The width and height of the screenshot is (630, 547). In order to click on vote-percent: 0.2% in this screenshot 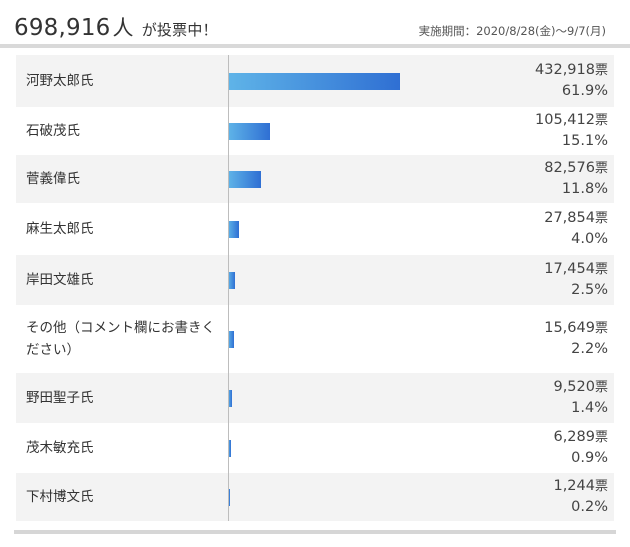, I will do `click(589, 507)`.